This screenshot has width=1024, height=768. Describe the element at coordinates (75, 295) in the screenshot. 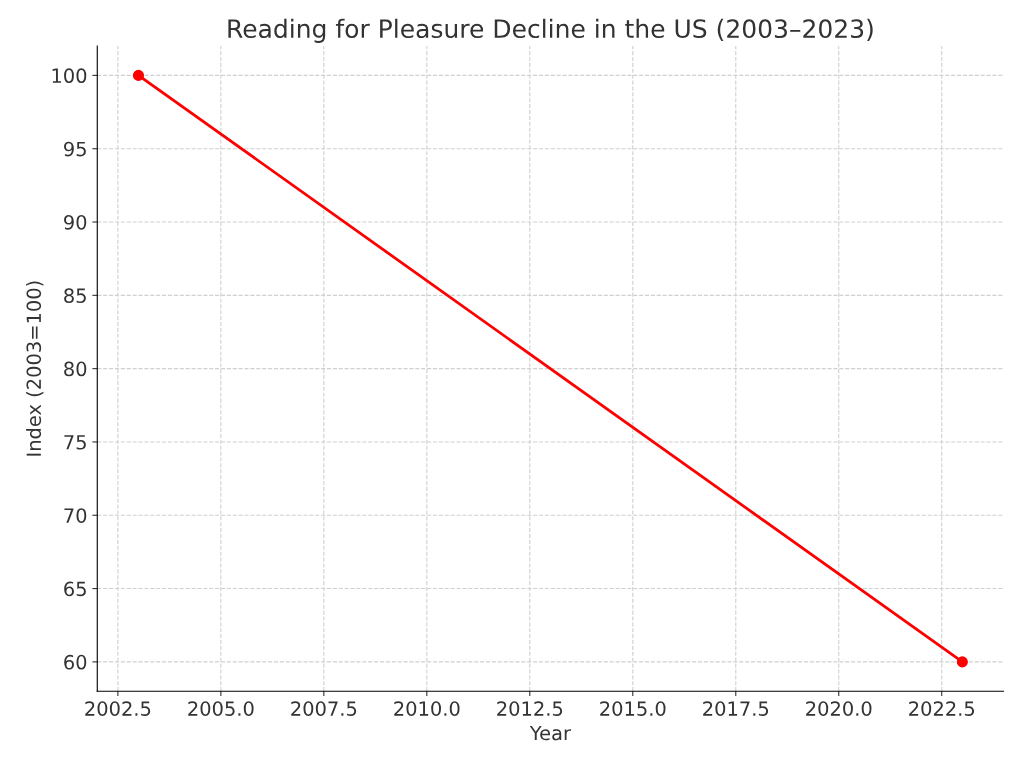

I see `y-tick-label: 85` at that location.